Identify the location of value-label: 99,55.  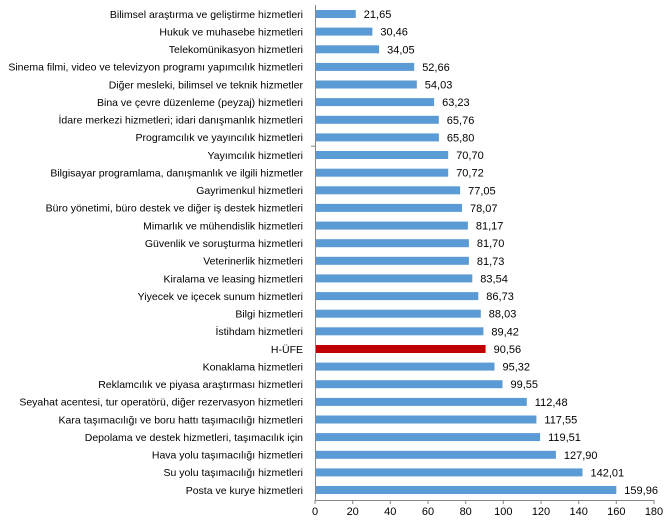
(525, 385).